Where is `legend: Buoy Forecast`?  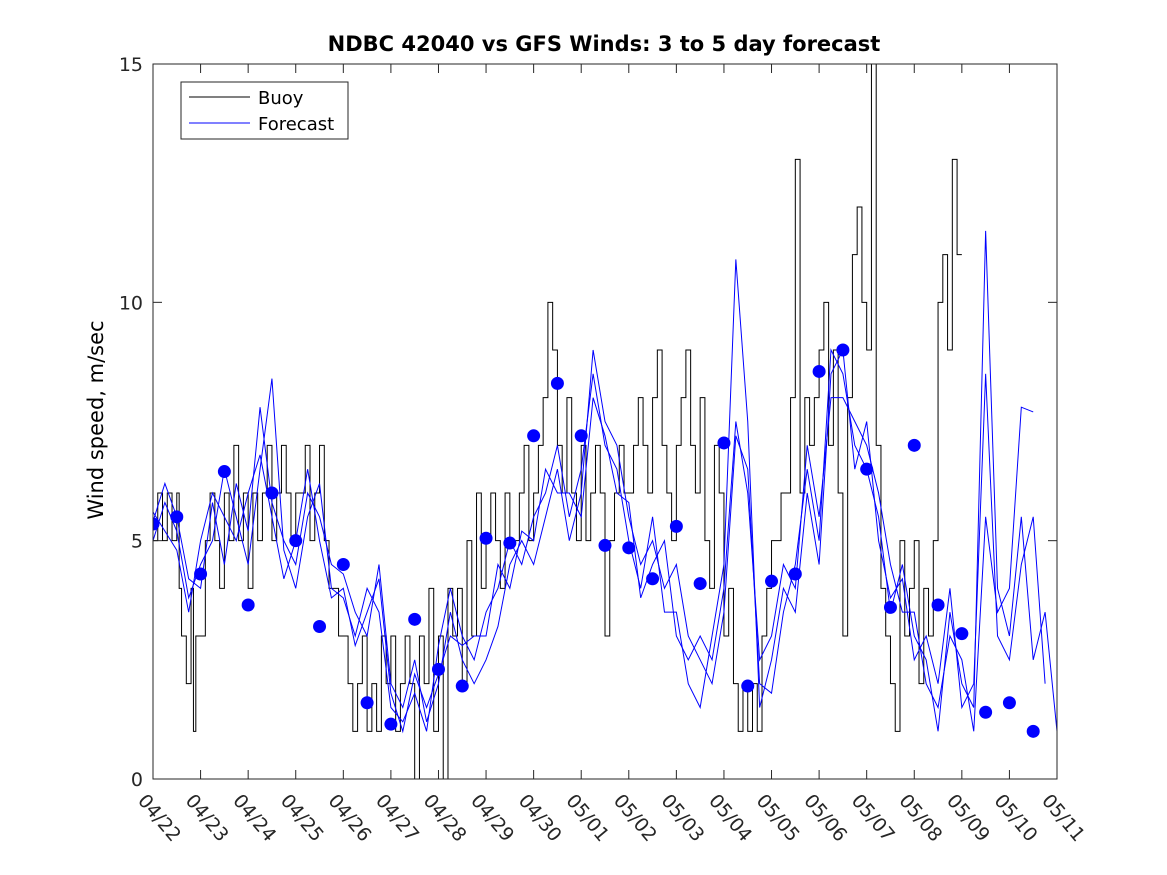 legend: Buoy Forecast is located at coordinates (264, 110).